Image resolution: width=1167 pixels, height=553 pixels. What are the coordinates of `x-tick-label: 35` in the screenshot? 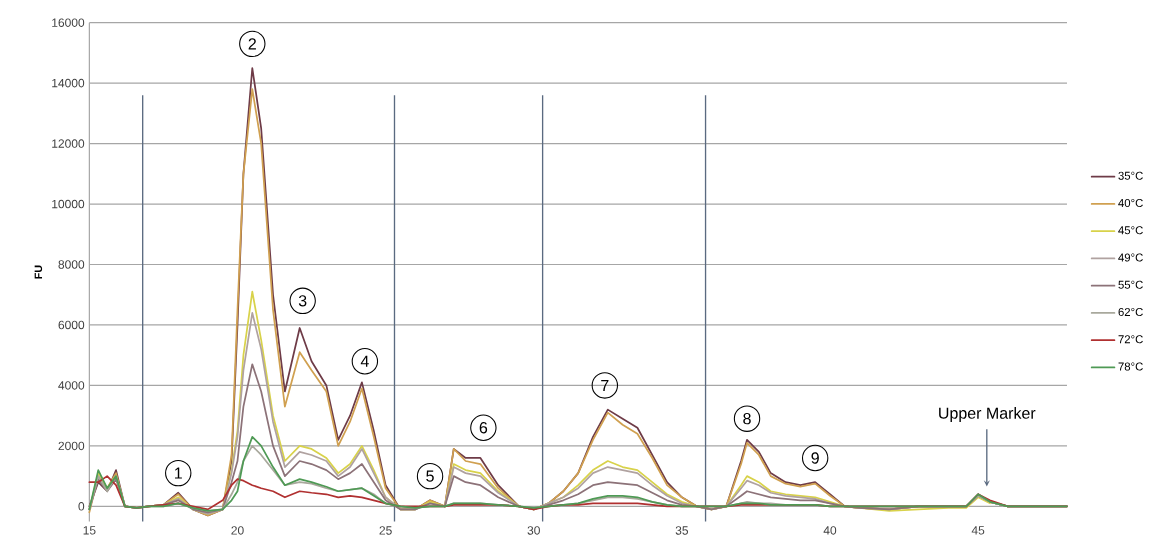 It's located at (682, 530).